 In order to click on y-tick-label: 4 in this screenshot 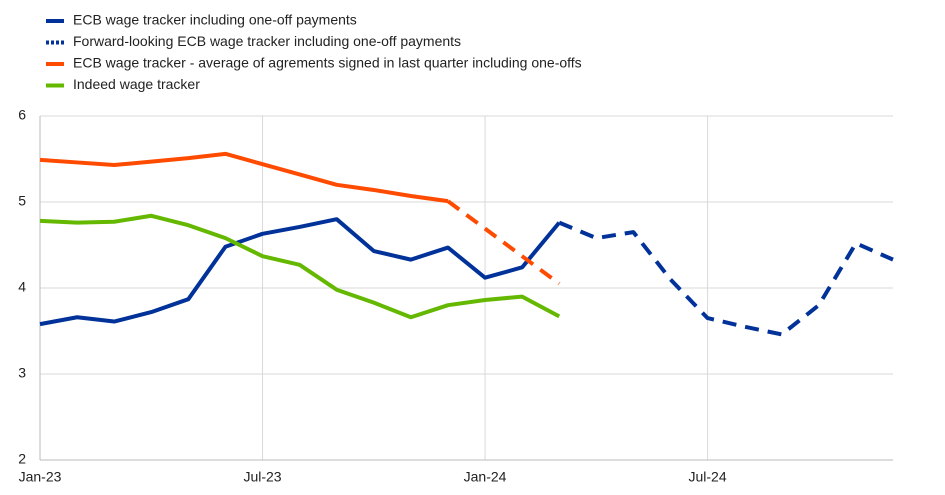, I will do `click(22, 287)`.